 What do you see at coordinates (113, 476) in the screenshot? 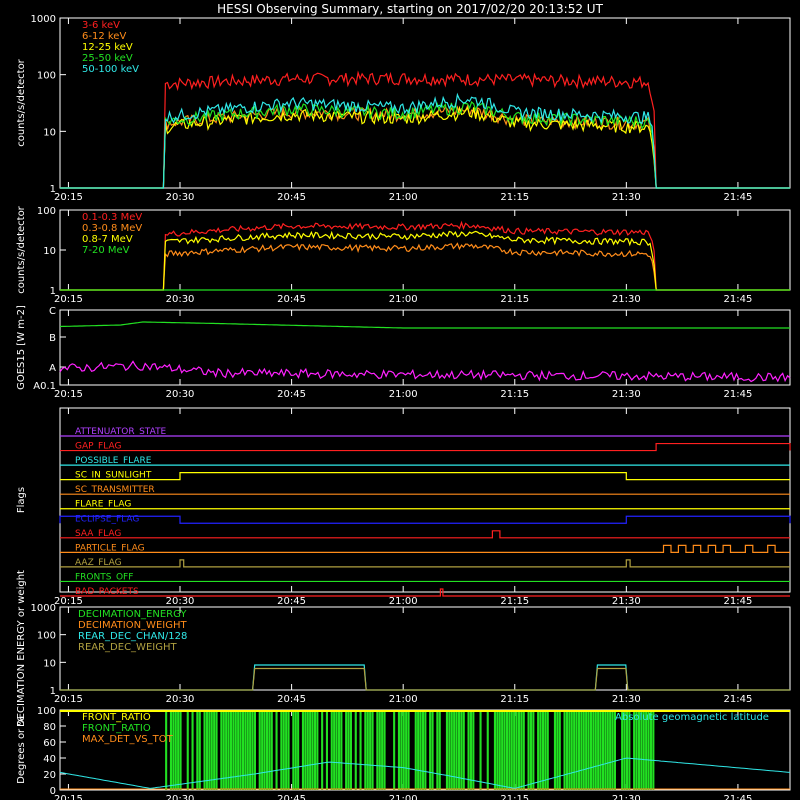
I see `flag-label: SC_IN_SUNLIGHT` at bounding box center [113, 476].